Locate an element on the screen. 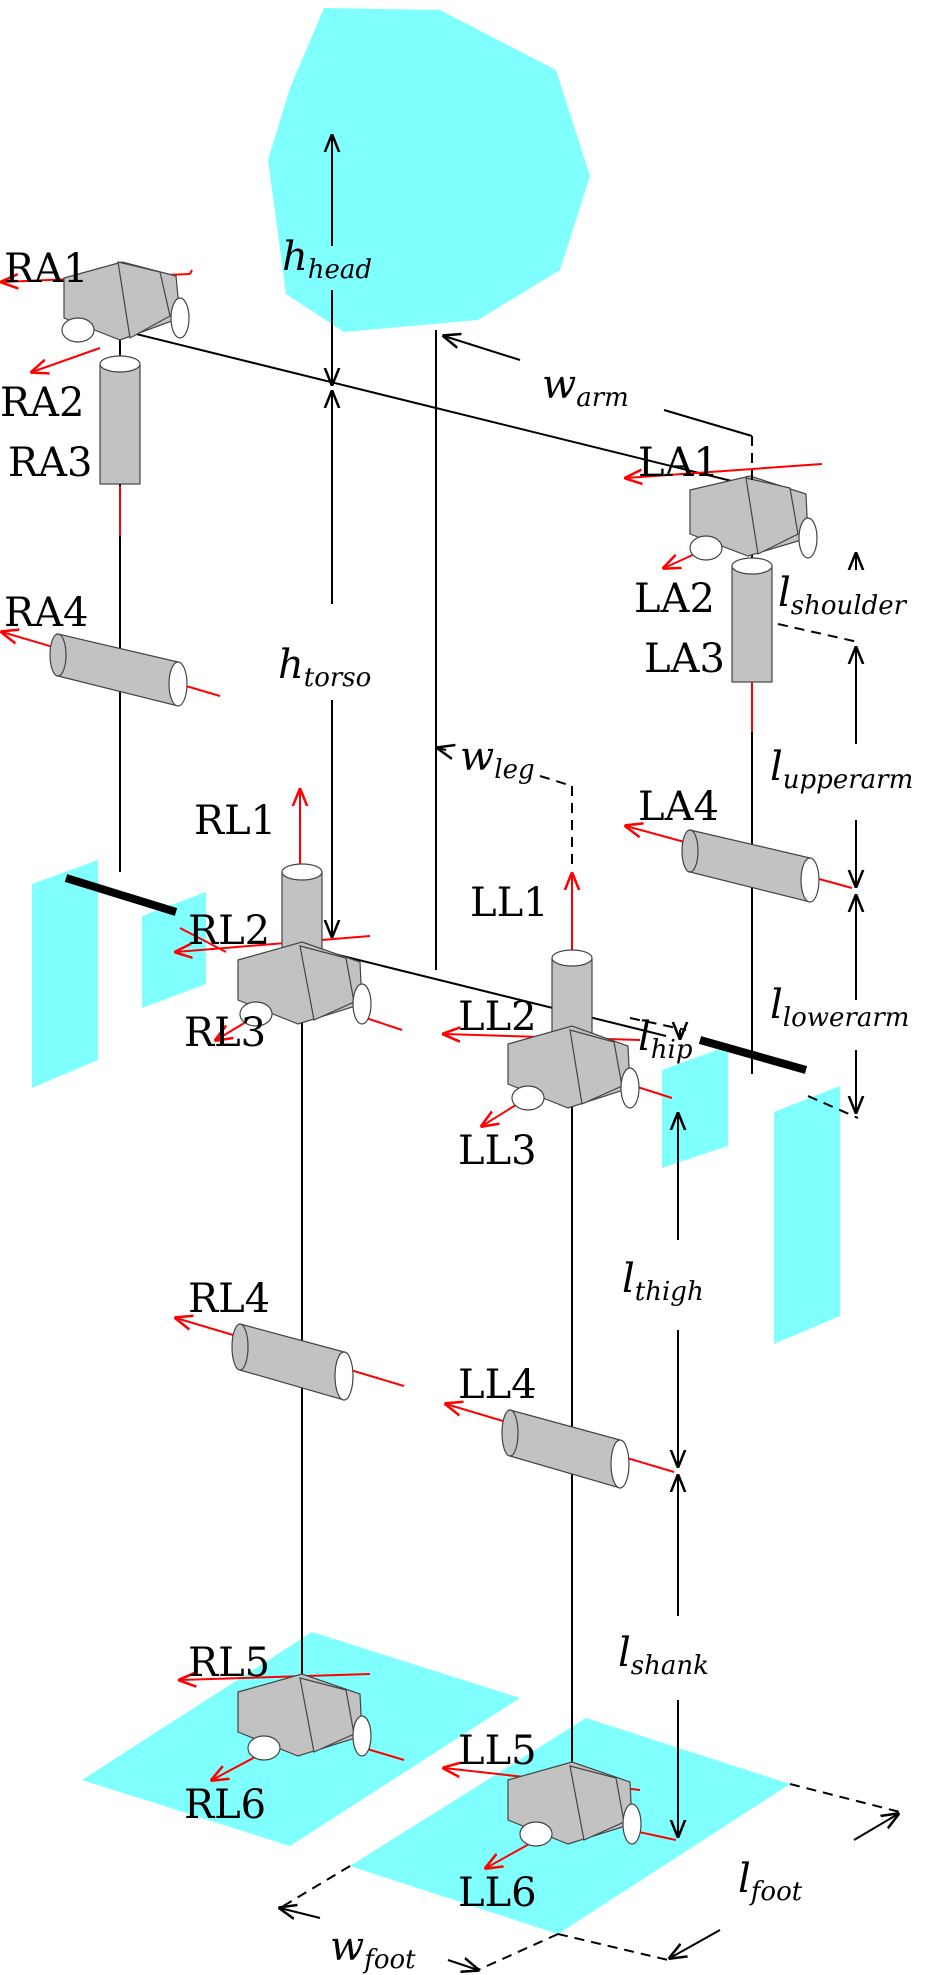 This screenshot has width=941, height=1975. dim-l-foot: lfoot is located at coordinates (770, 1881).